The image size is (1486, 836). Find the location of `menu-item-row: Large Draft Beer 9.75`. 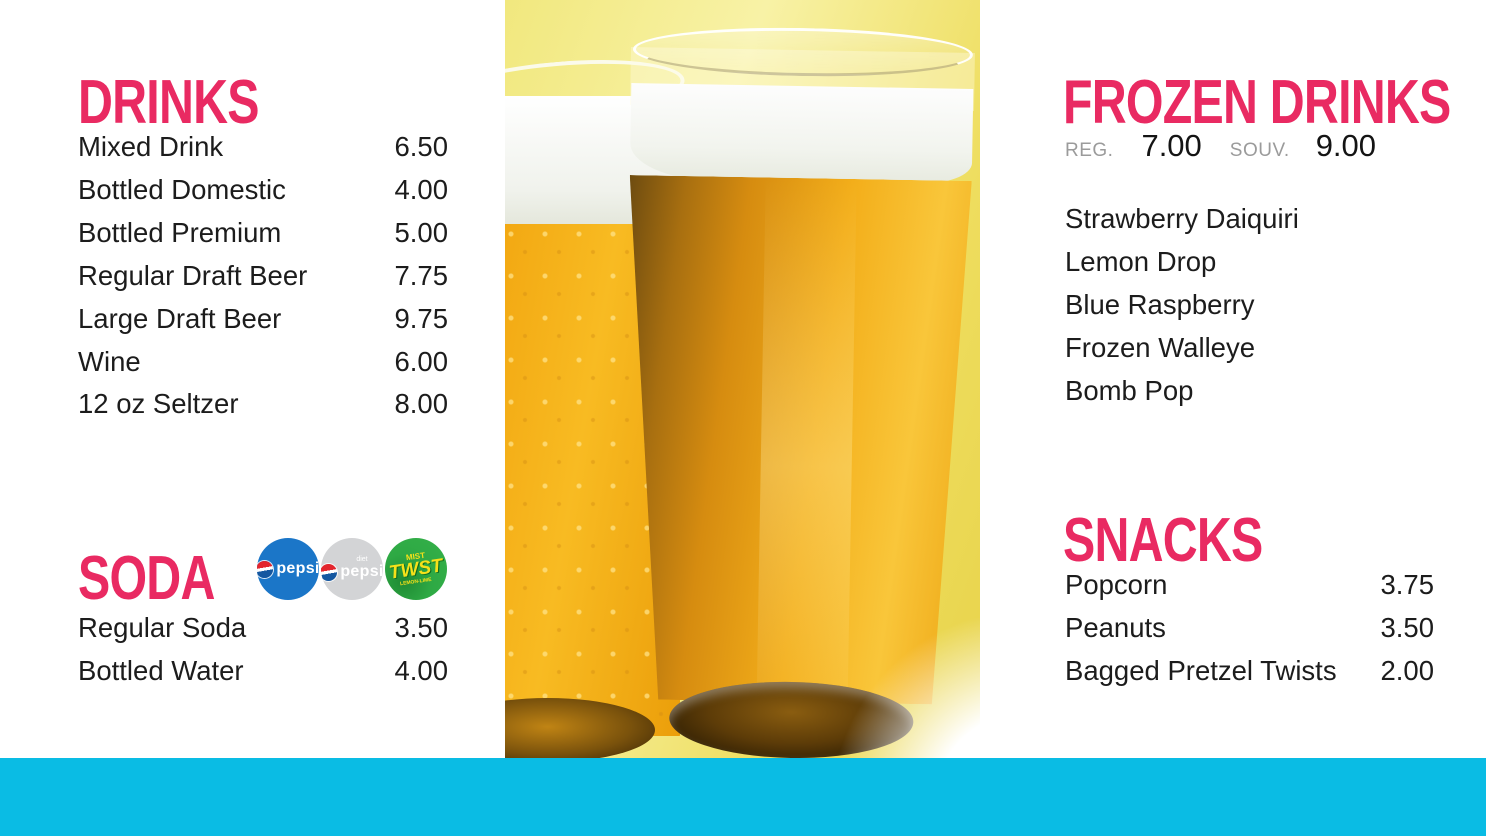

menu-item-row: Large Draft Beer 9.75 is located at coordinates (263, 318).